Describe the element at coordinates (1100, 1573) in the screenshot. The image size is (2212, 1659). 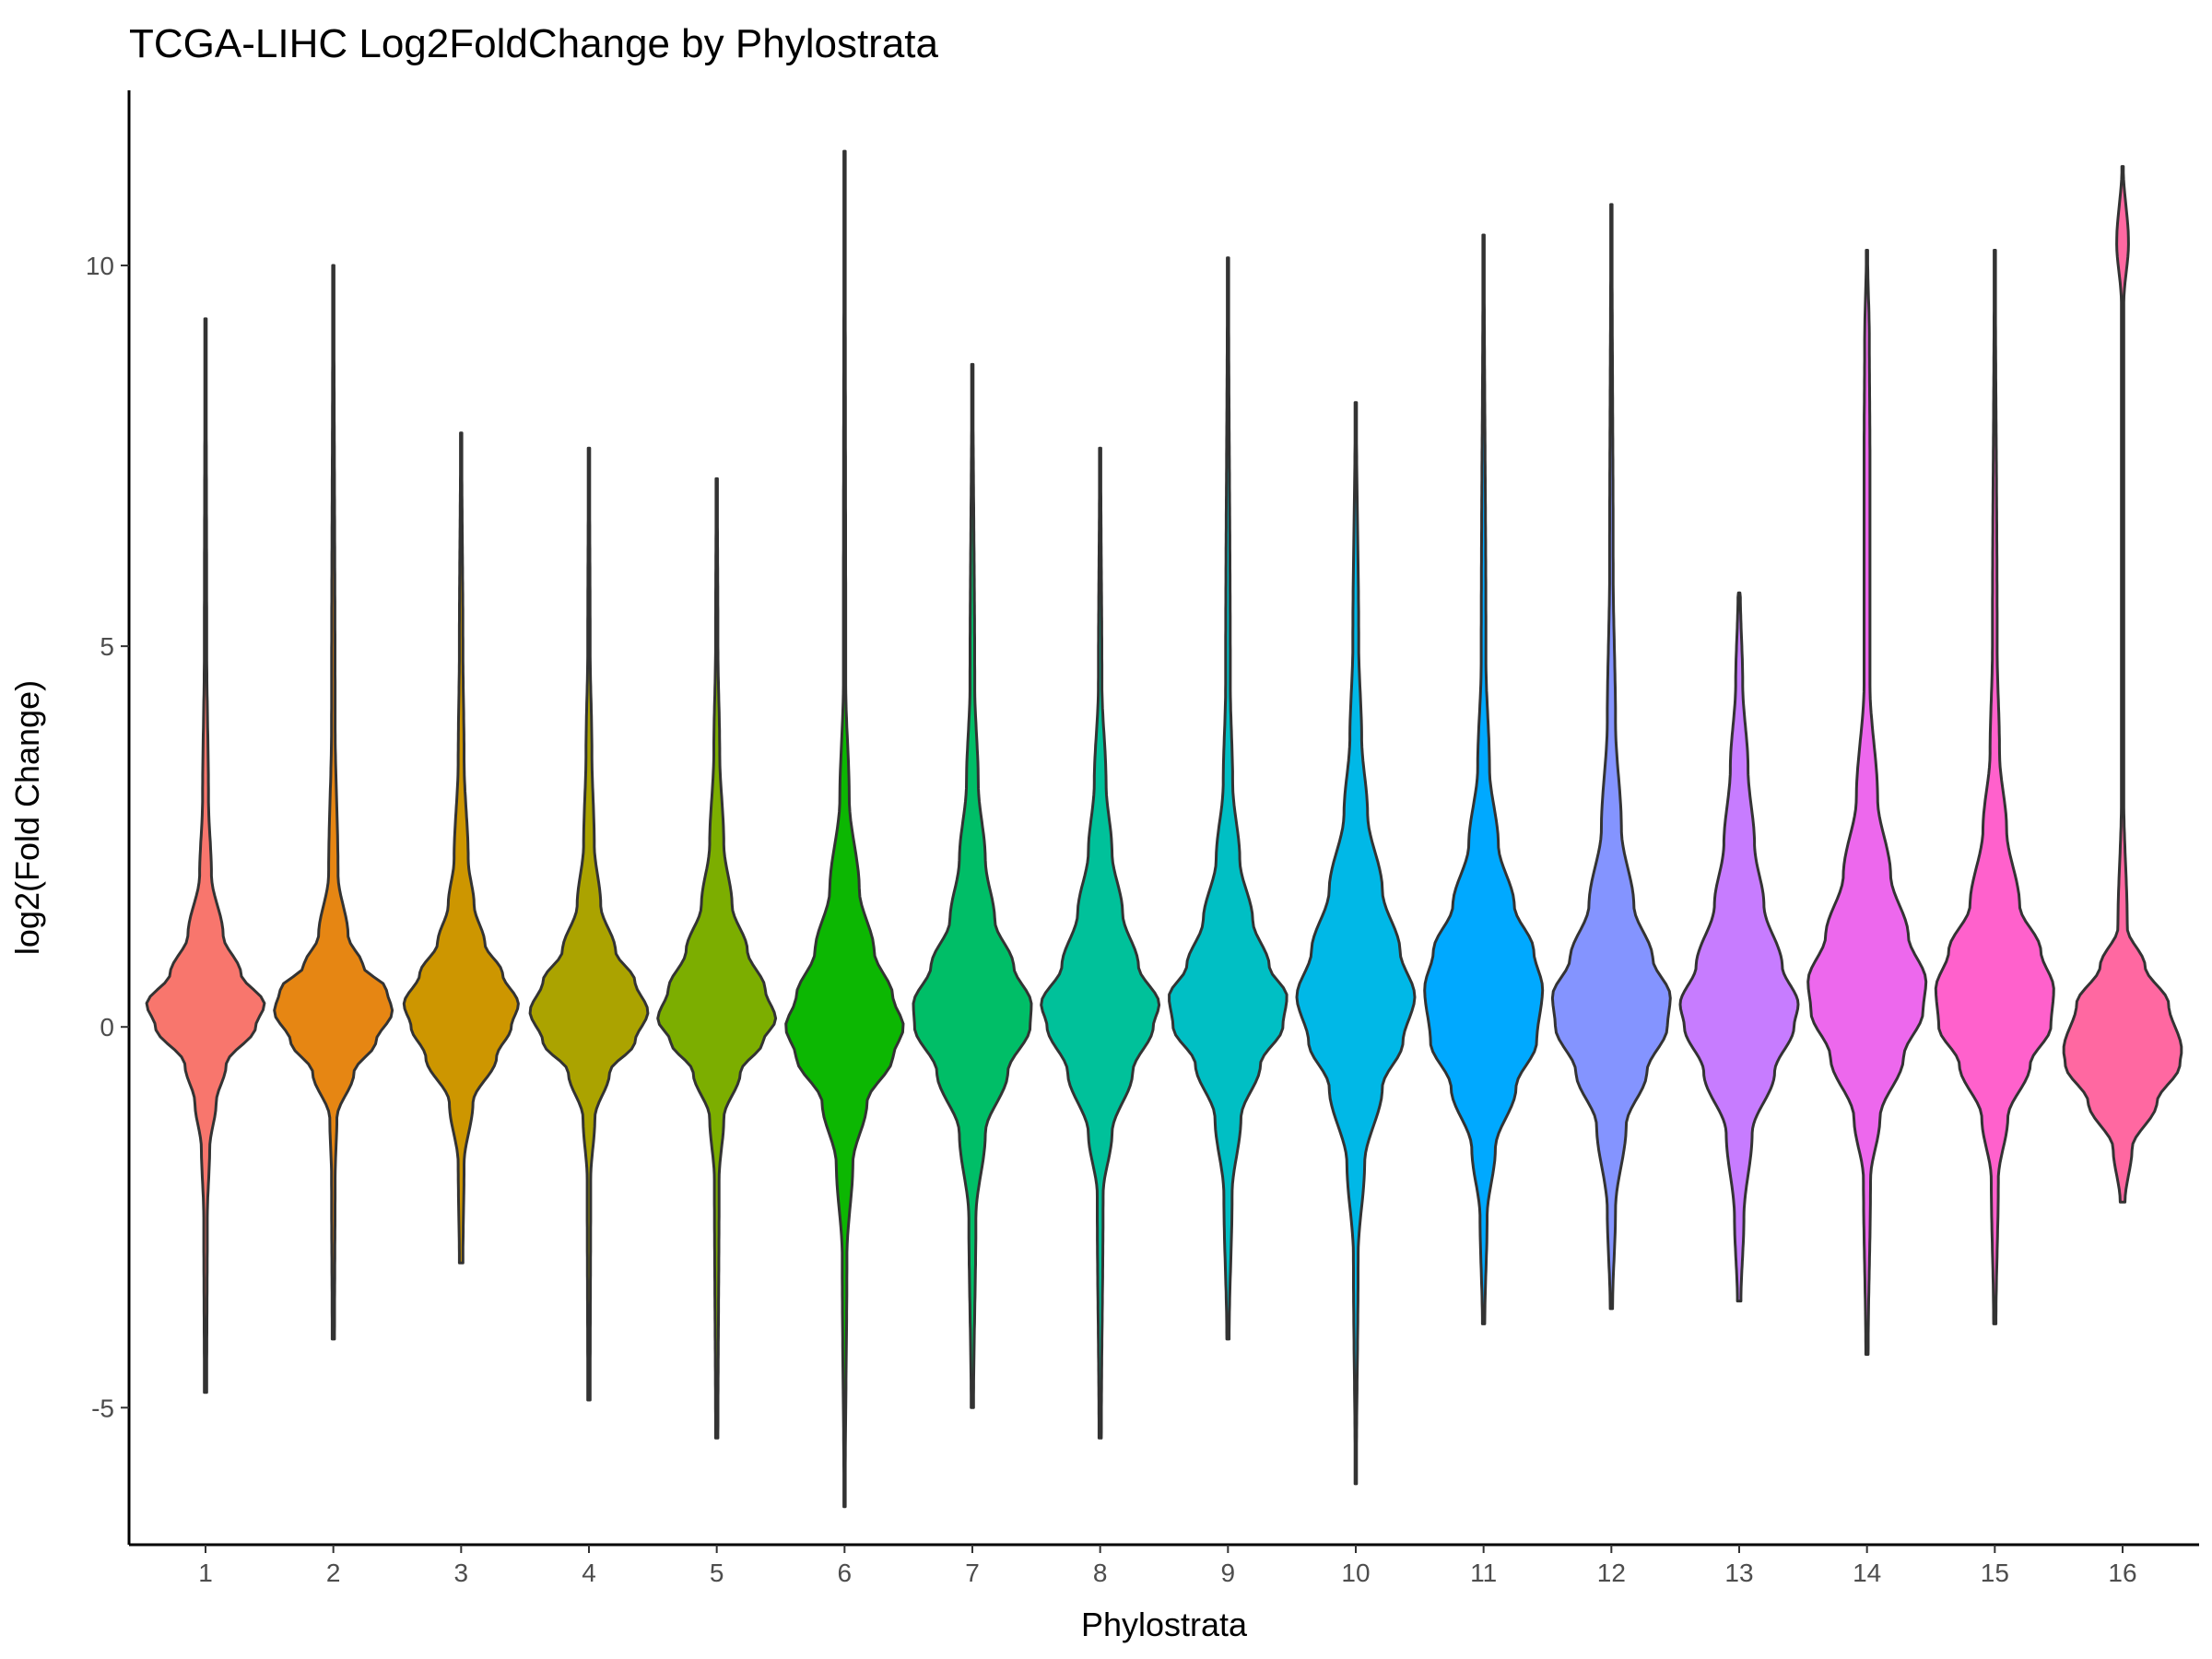
I see `x-tick-label: 8` at that location.